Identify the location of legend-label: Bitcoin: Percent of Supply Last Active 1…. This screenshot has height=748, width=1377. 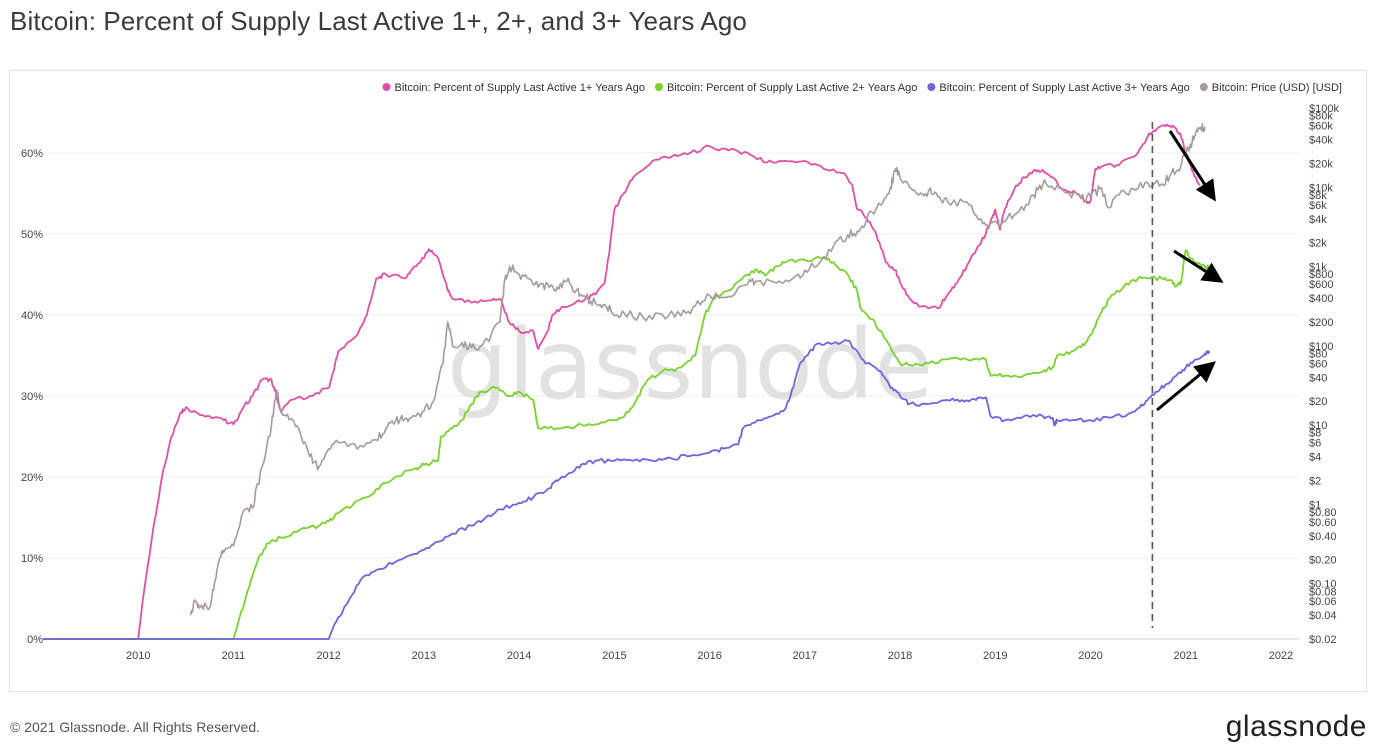
(520, 88).